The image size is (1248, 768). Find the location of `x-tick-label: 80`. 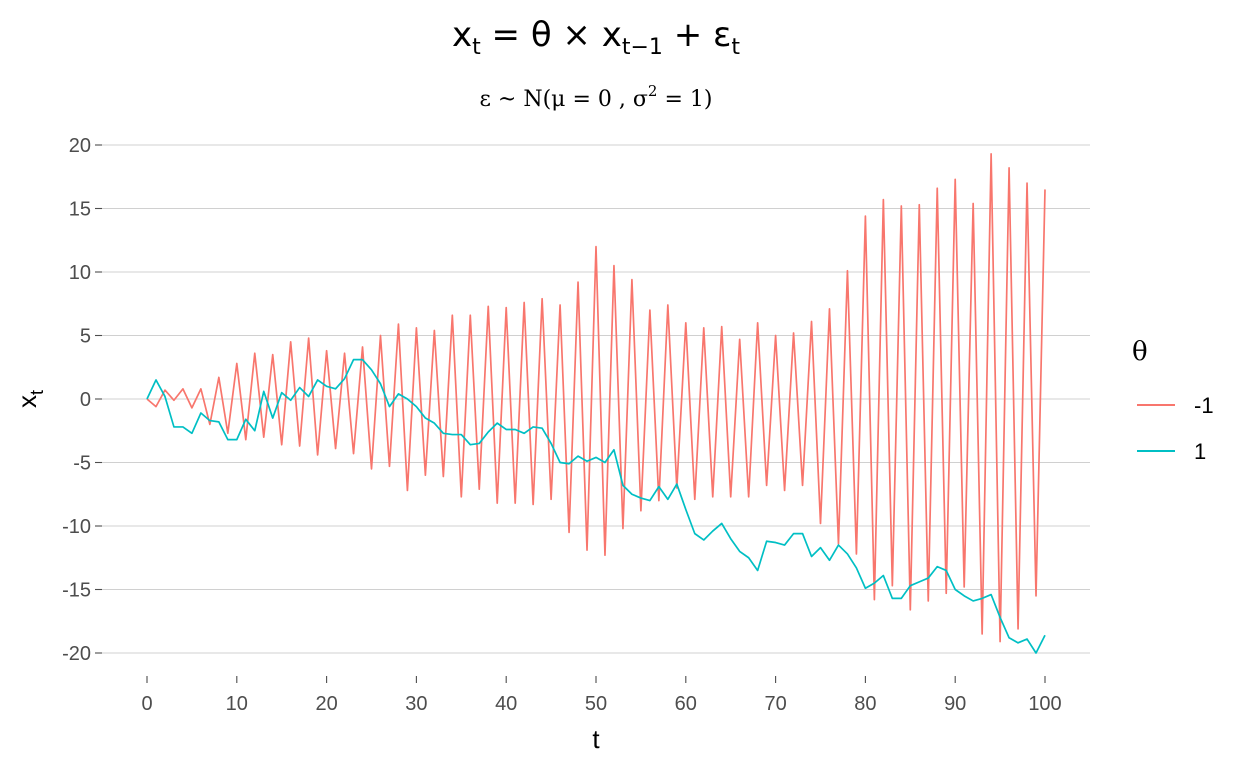

x-tick-label: 80 is located at coordinates (865, 704).